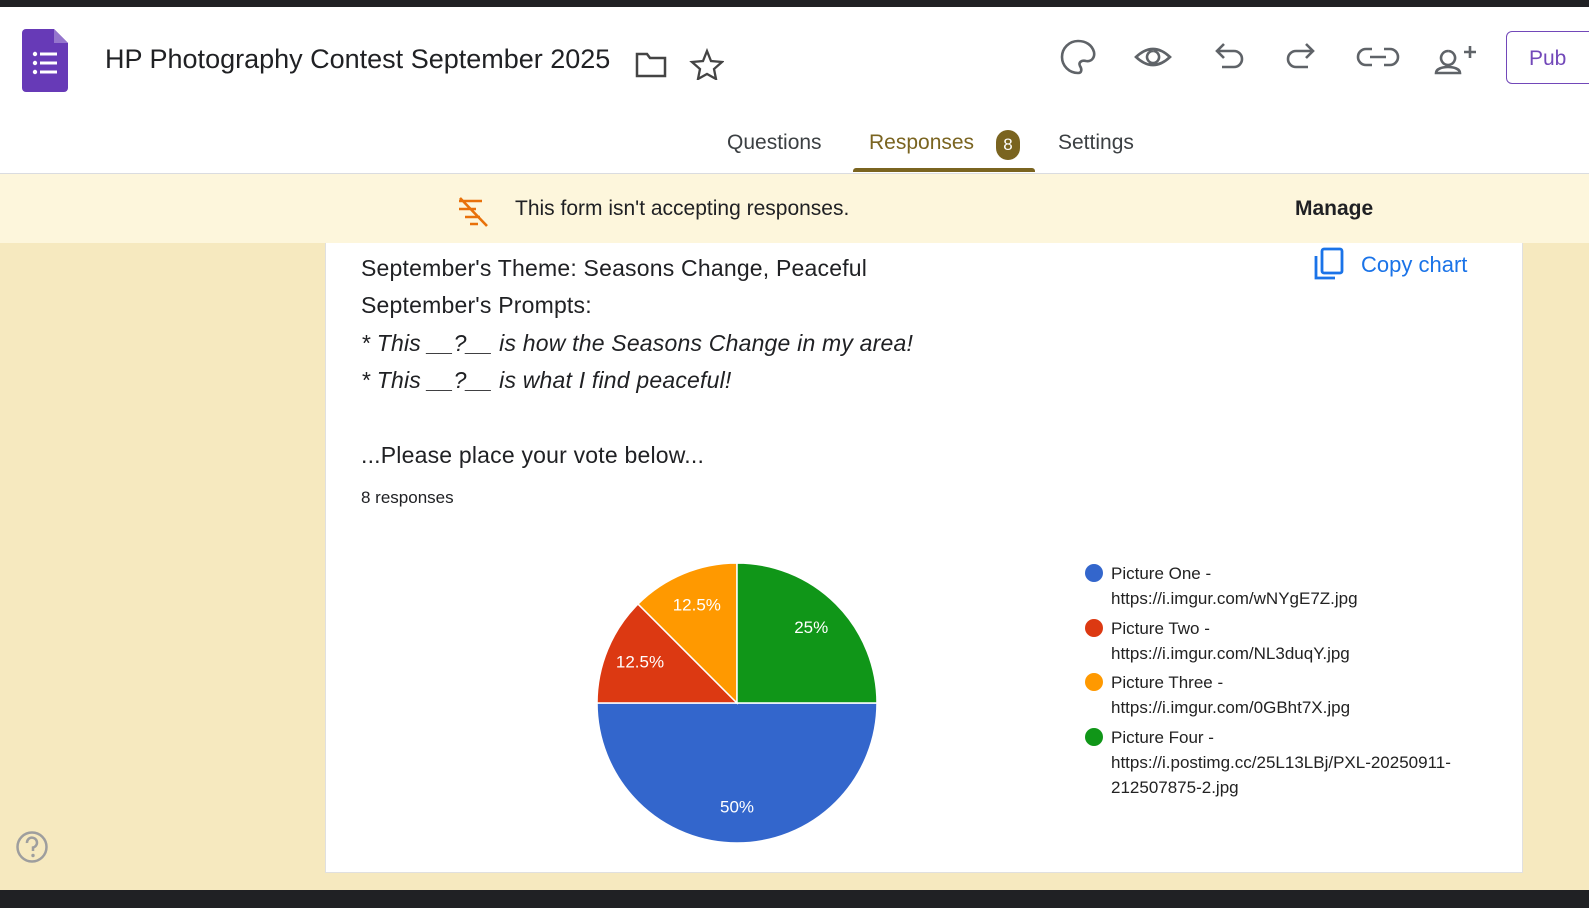 This screenshot has width=1589, height=908. Describe the element at coordinates (1229, 56) in the screenshot. I see `undo-icon` at that location.